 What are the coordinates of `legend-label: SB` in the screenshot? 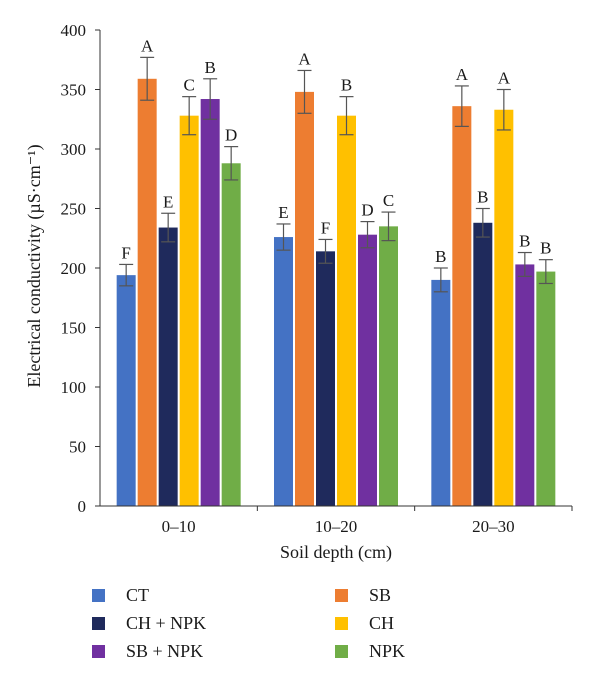 It's located at (380, 595).